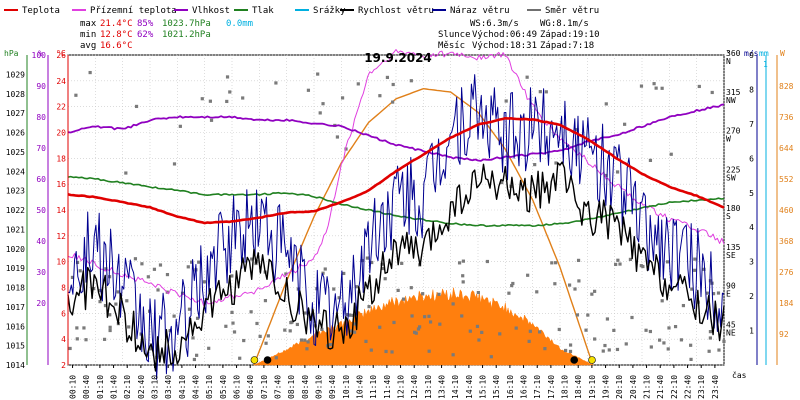 This screenshot has height=400, width=800. I want to click on legend-label: Tlak, so click(263, 11).